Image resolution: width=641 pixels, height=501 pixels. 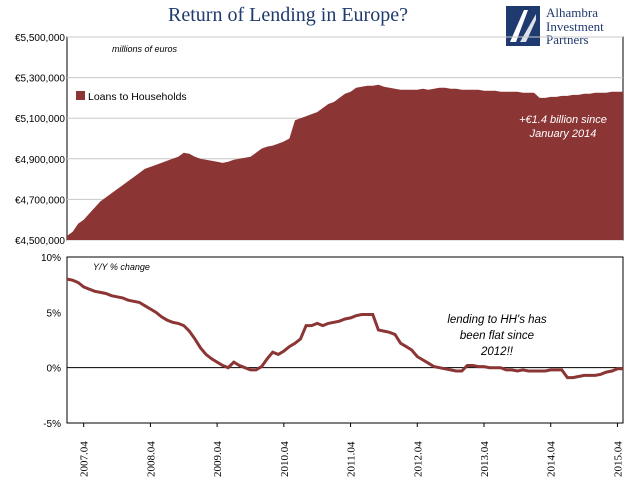 What do you see at coordinates (54, 369) in the screenshot?
I see `yoy-y-tick-label: 0%` at bounding box center [54, 369].